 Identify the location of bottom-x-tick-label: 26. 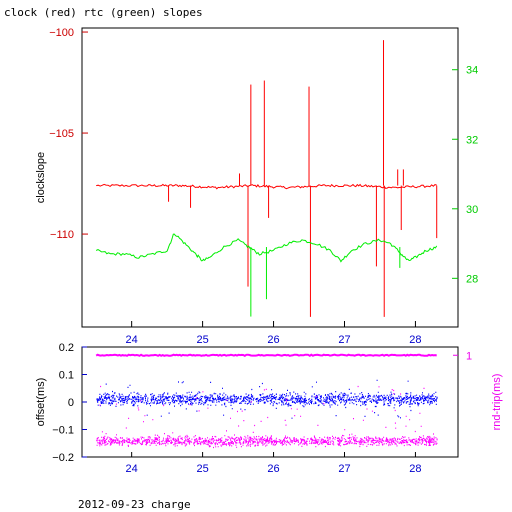
(273, 469).